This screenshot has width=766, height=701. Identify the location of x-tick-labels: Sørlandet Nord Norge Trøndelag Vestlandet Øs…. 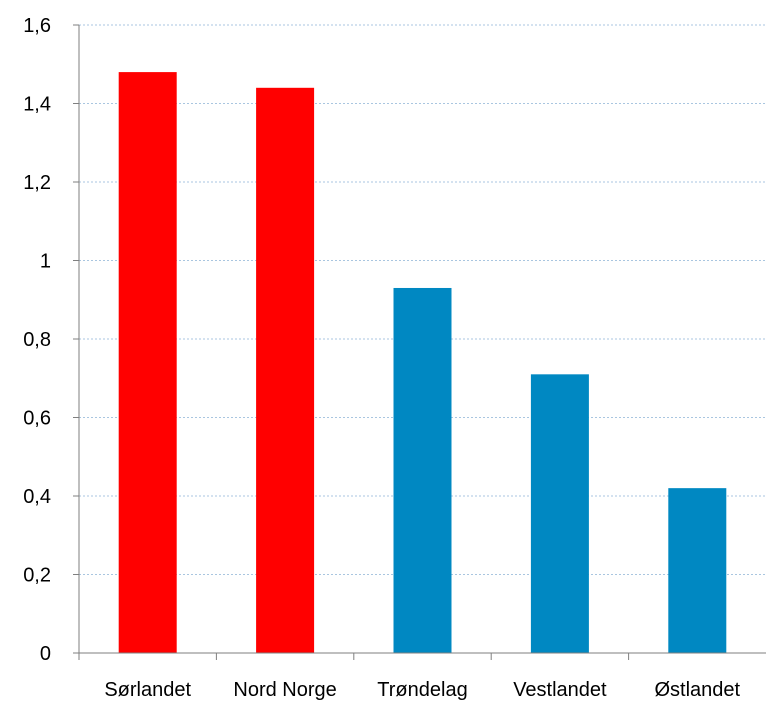
(422, 690).